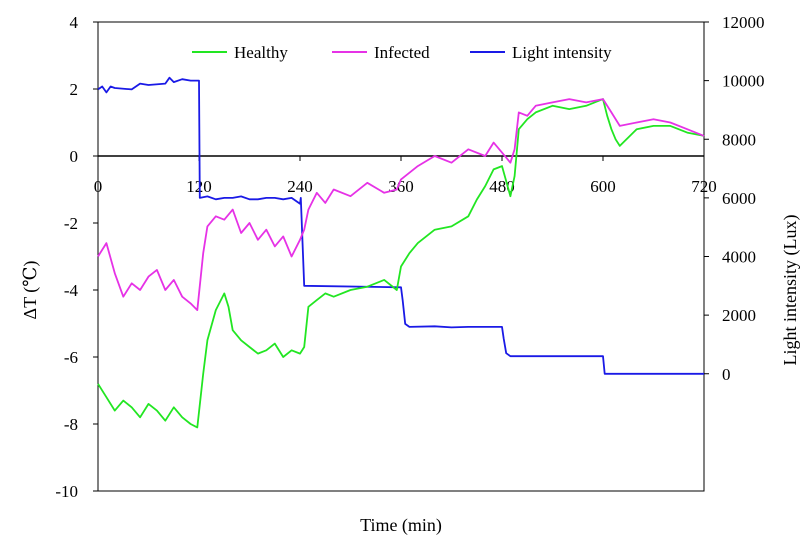 The height and width of the screenshot is (541, 810). I want to click on x-tick-label: 720, so click(704, 186).